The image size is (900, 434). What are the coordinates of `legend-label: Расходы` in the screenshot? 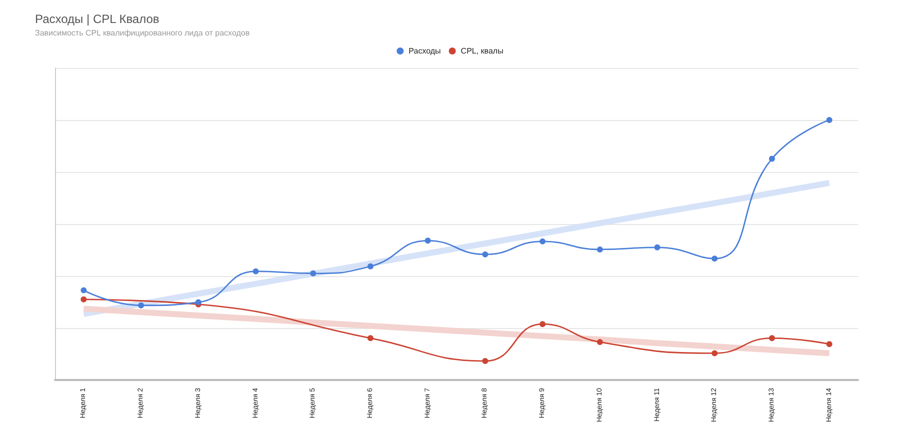 It's located at (425, 51).